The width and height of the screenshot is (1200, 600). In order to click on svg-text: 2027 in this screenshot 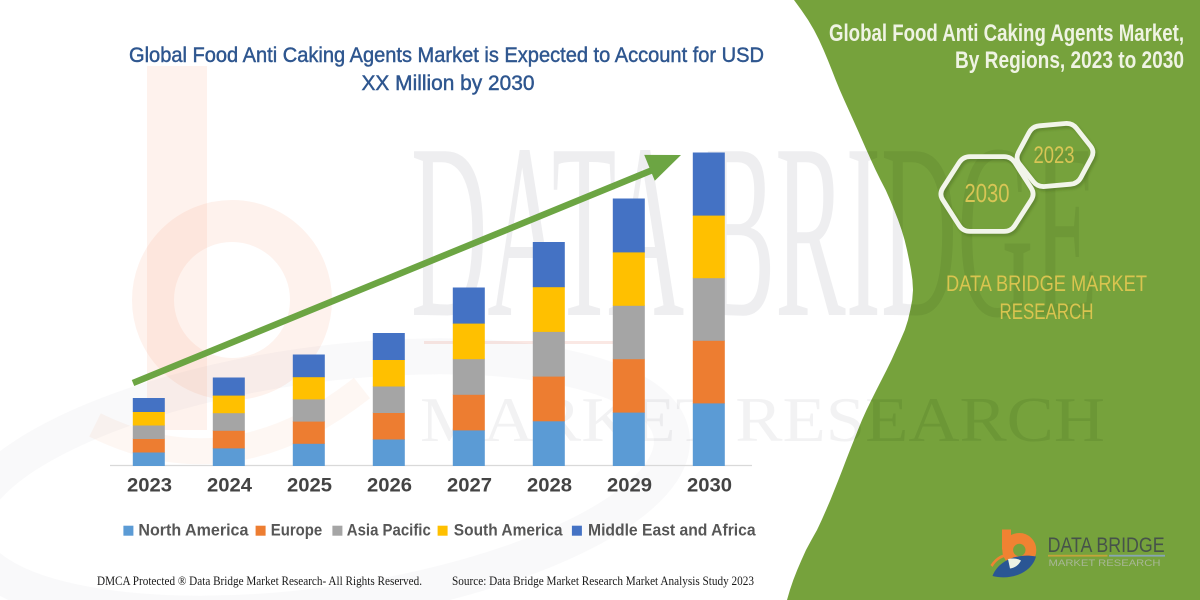, I will do `click(469, 486)`.